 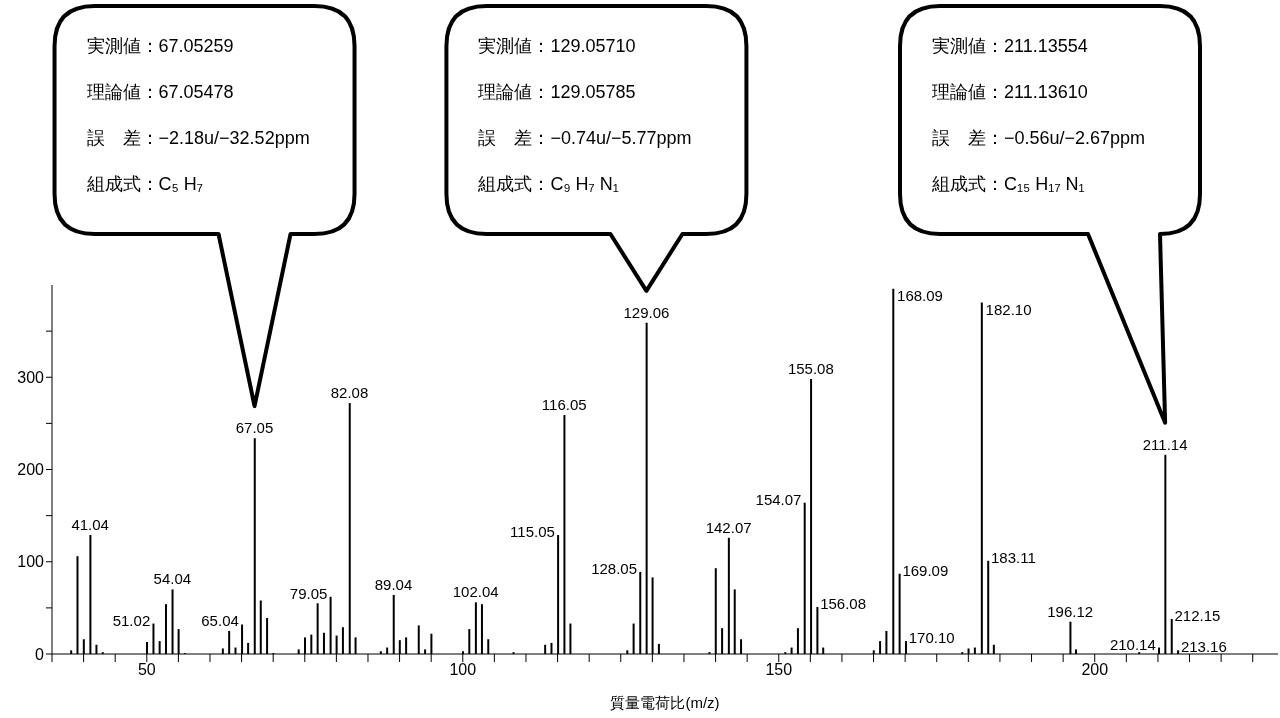 I want to click on text: 理論値：129.05785, so click(x=557, y=92).